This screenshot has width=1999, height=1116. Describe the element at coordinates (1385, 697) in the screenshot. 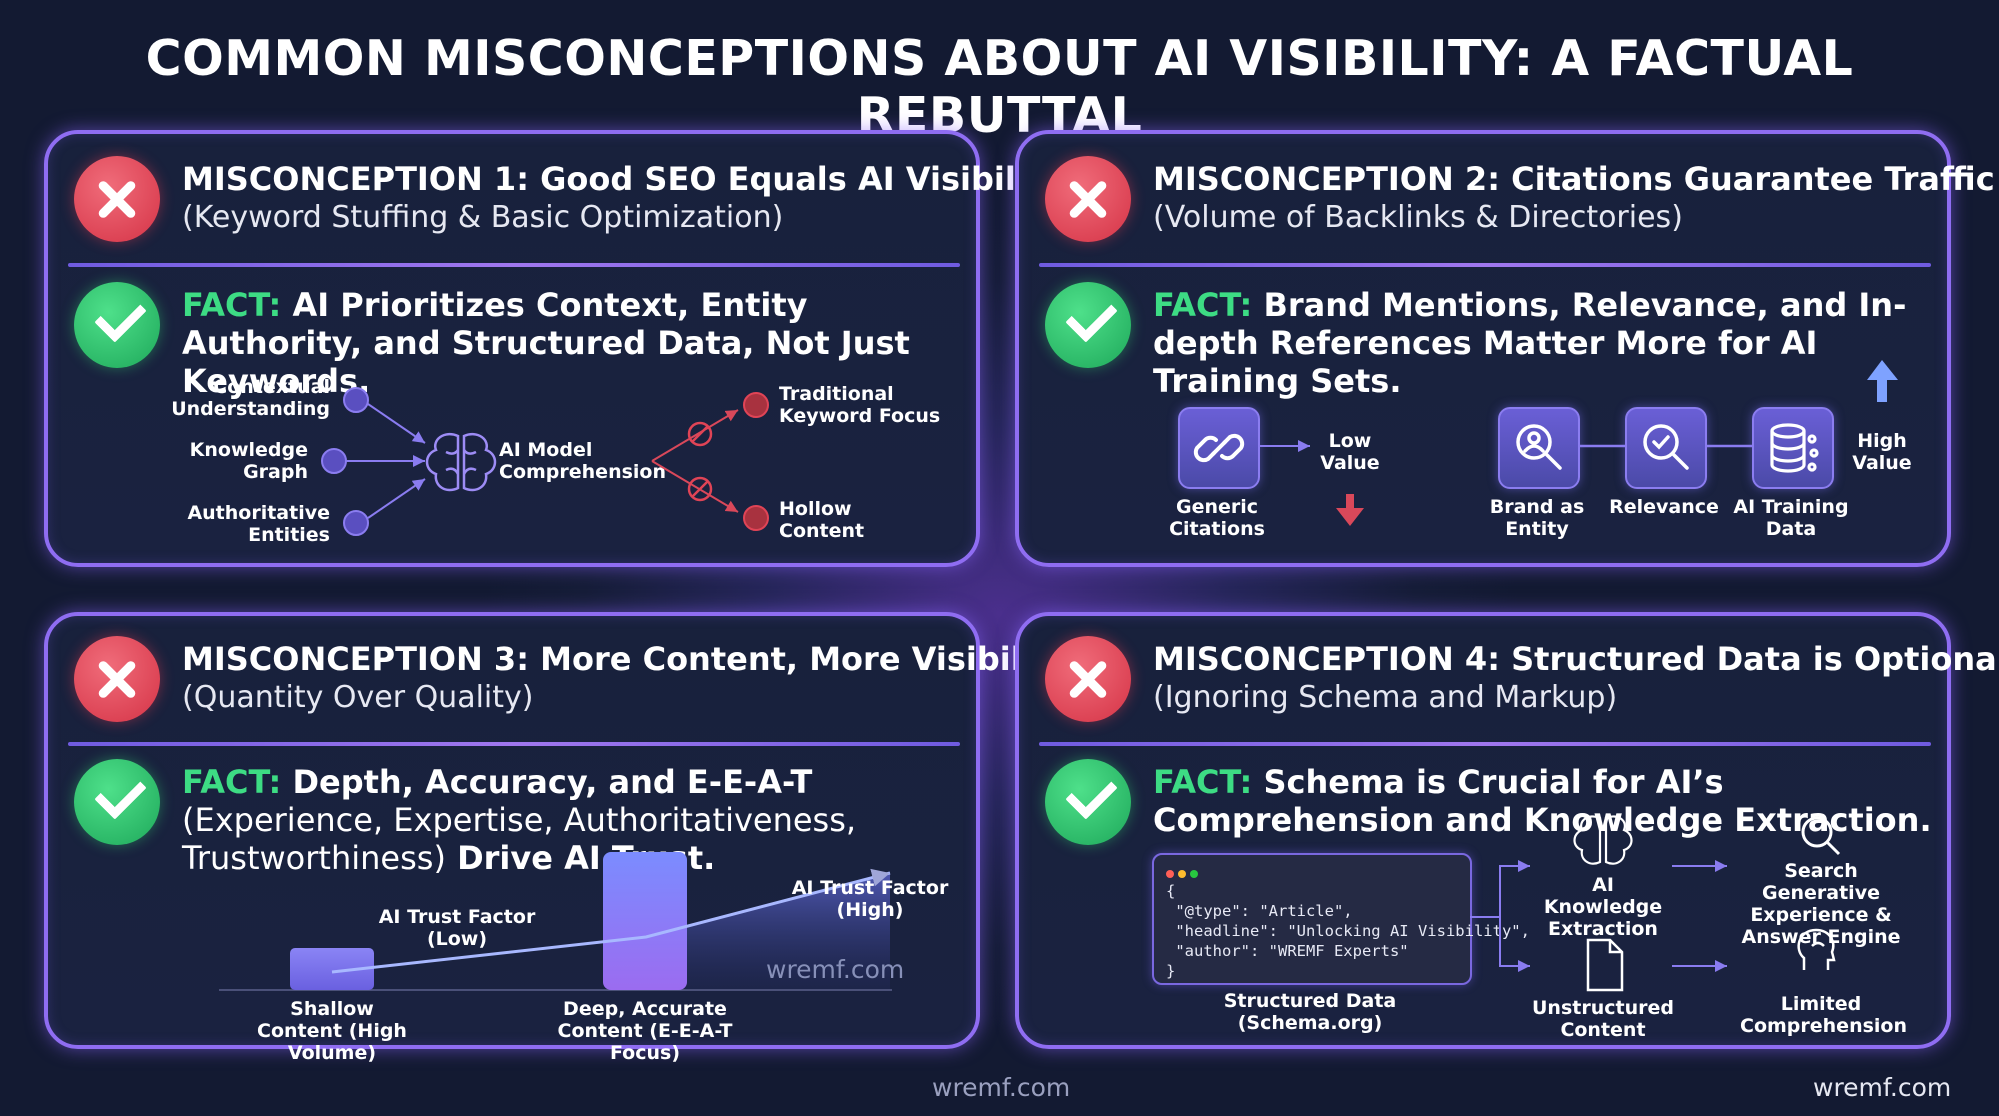

I see `misconception-subtitle: (Ignoring Schema and Markup)` at that location.